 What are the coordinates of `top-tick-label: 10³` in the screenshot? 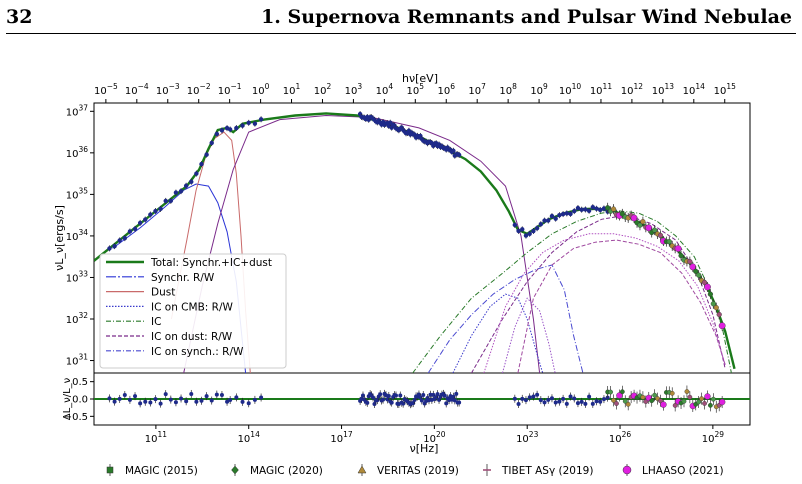 It's located at (354, 89).